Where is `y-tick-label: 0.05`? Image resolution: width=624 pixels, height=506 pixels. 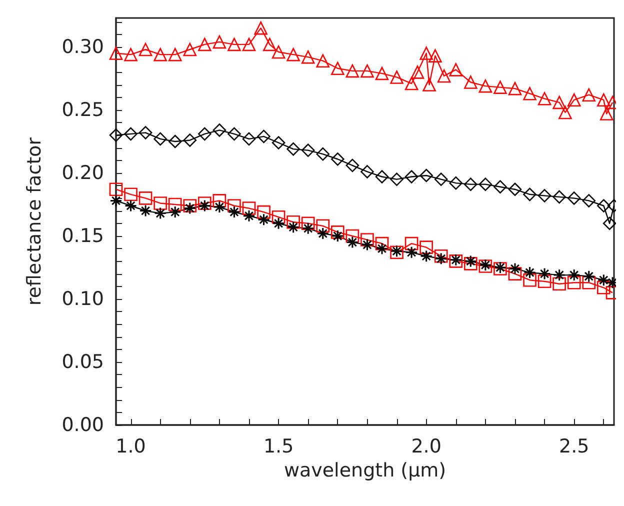 y-tick-label: 0.05 is located at coordinates (83, 361).